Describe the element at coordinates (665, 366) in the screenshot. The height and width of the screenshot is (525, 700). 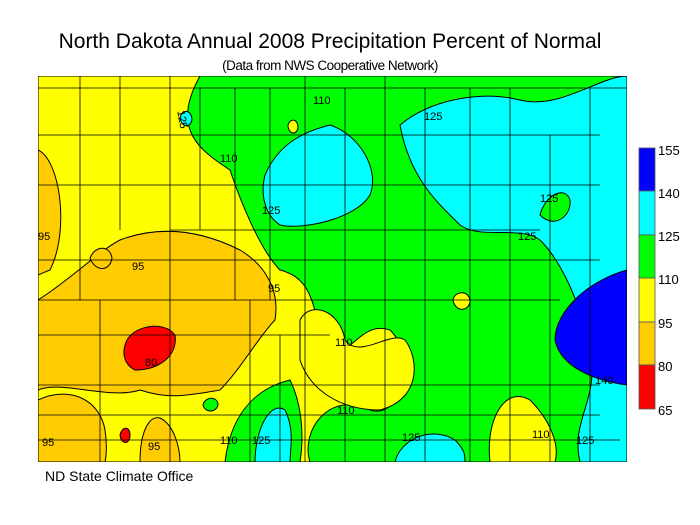
I see `legend-tick: 80` at that location.